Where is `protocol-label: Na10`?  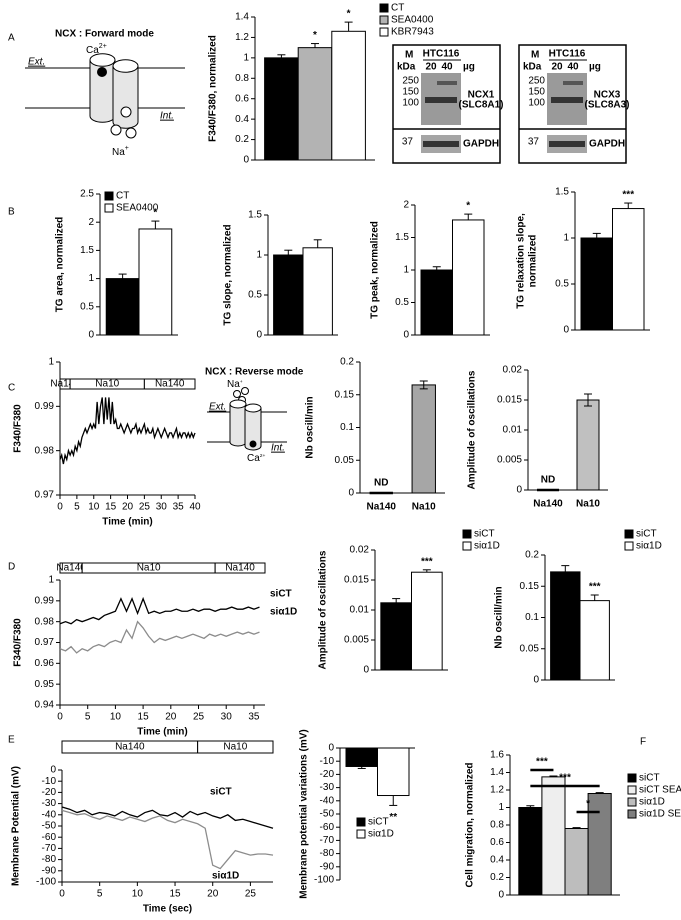
protocol-label: Na10 is located at coordinates (235, 747).